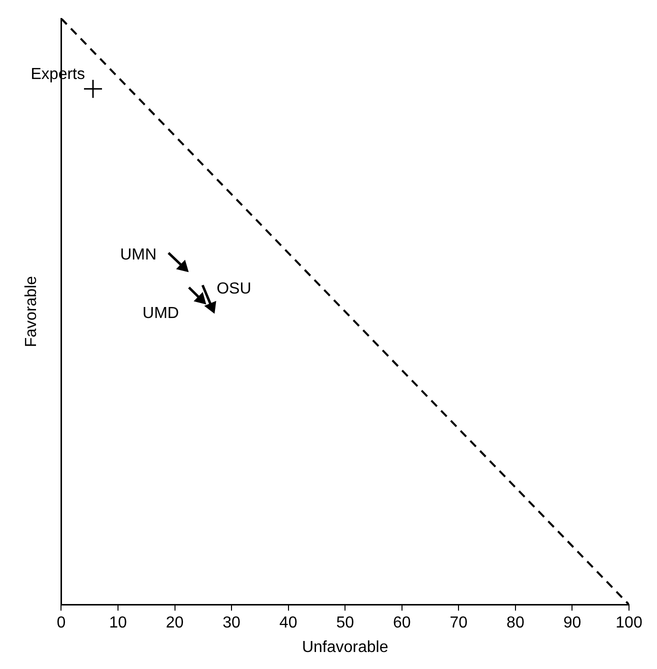 The height and width of the screenshot is (669, 657). Describe the element at coordinates (231, 623) in the screenshot. I see `x-tick-label: 30` at that location.